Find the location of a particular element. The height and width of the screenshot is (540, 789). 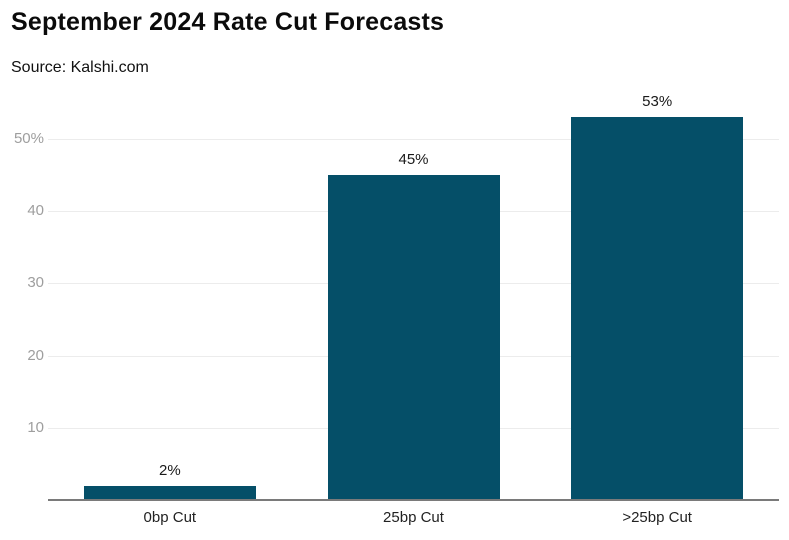

y-tick-label: 30 is located at coordinates (35, 283).